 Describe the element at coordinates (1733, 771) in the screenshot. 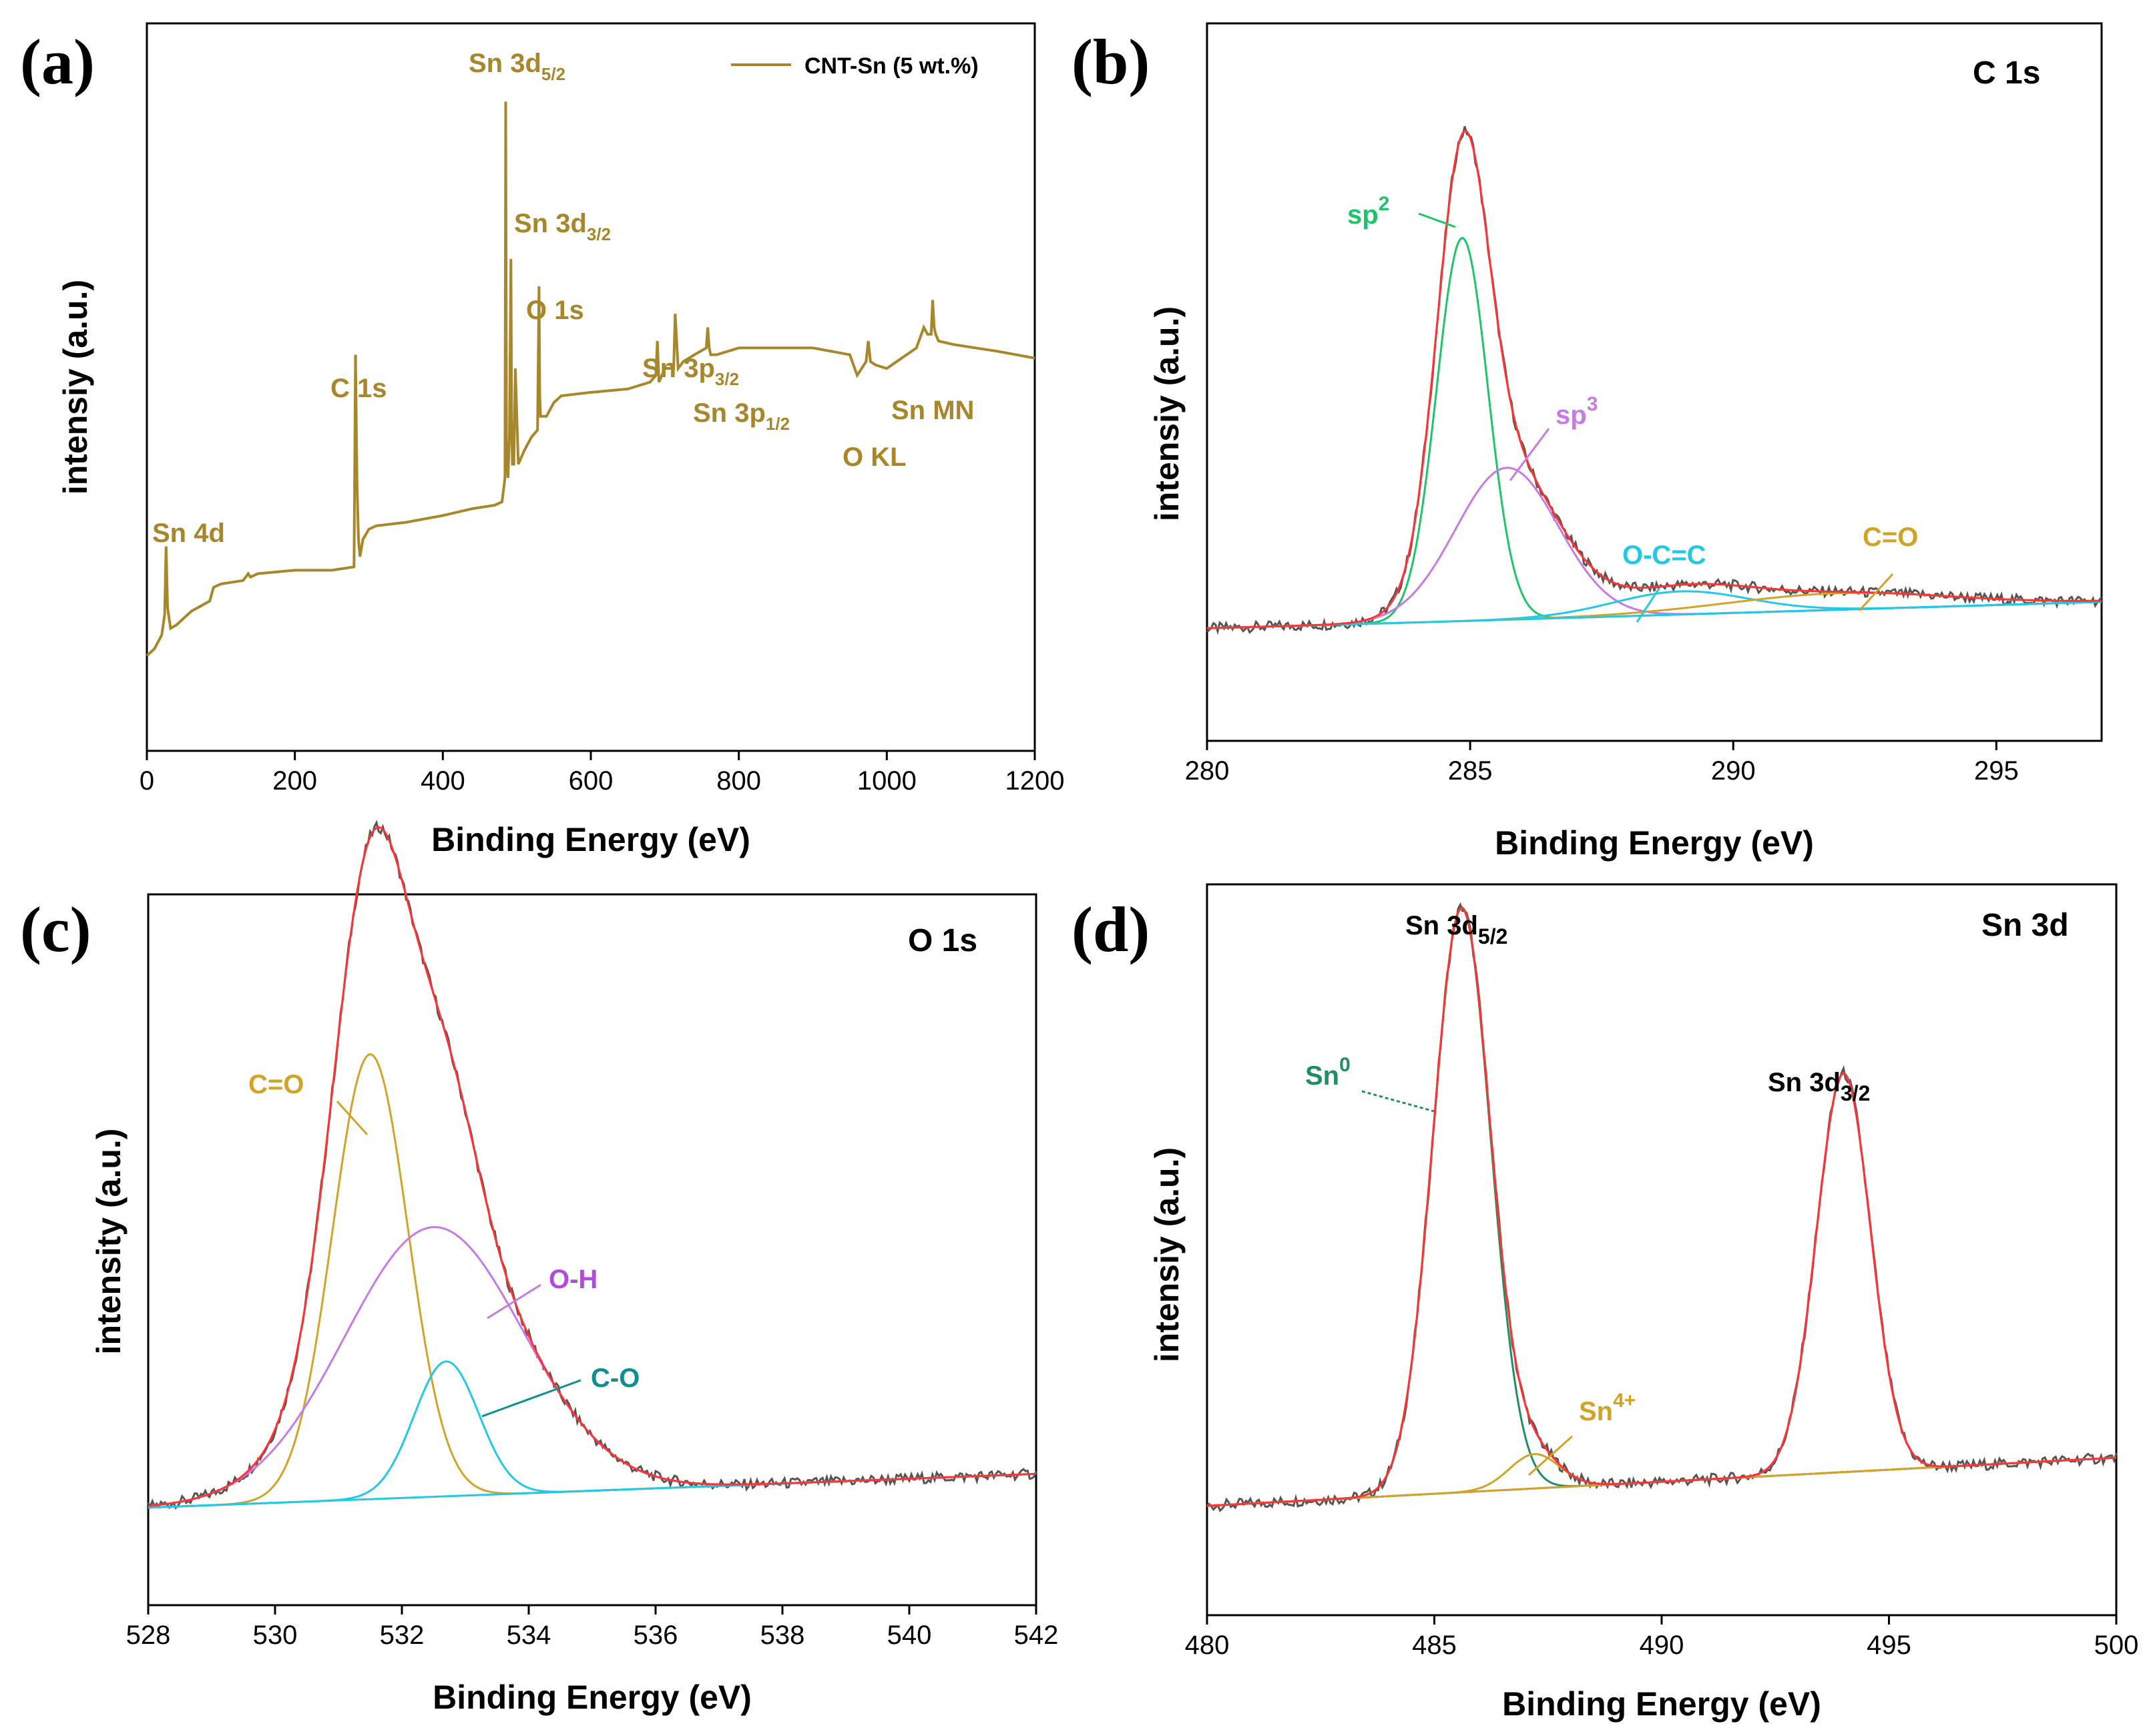

I see `x-tick-label: 290` at that location.